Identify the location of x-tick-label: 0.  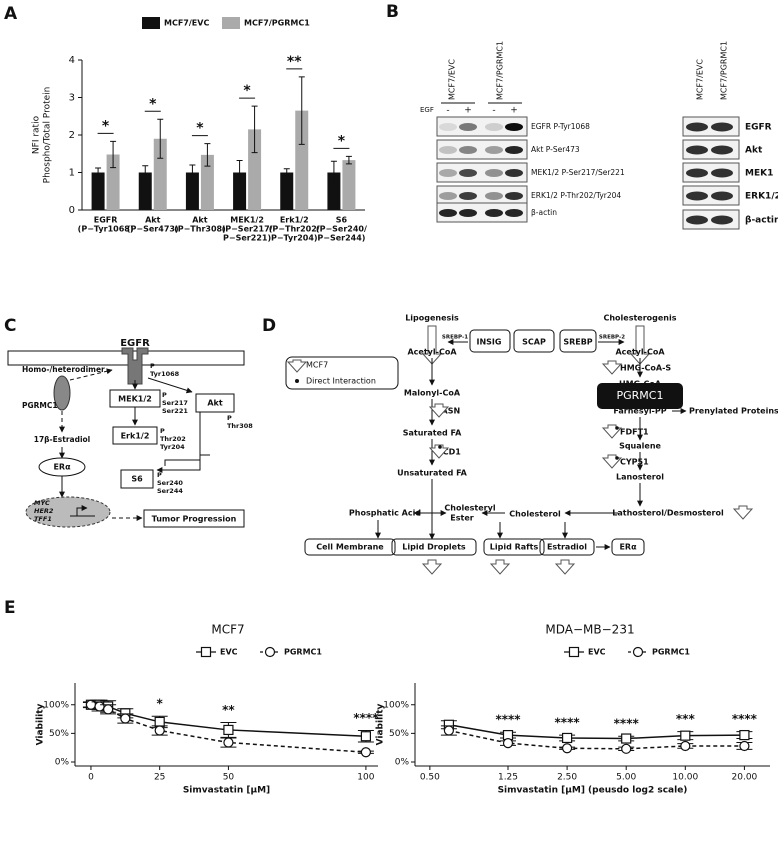
(91, 778).